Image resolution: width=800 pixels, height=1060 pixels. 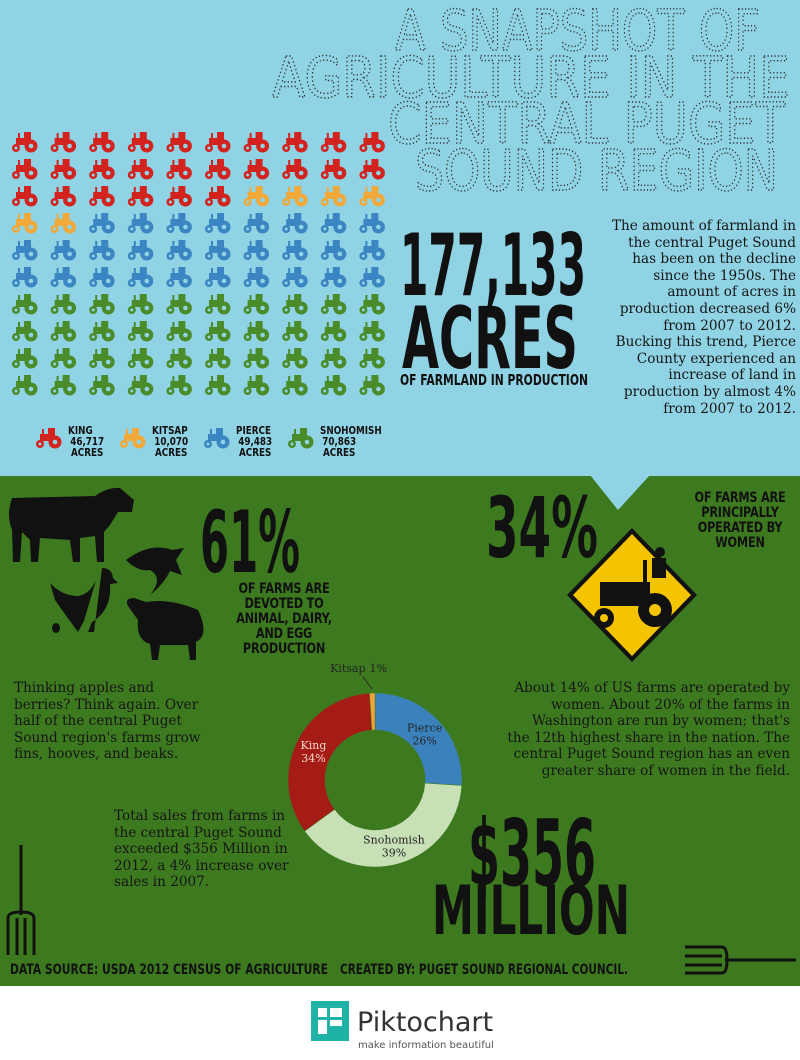 What do you see at coordinates (531, 78) in the screenshot?
I see `title-line: AGRICULTURE IN THE` at bounding box center [531, 78].